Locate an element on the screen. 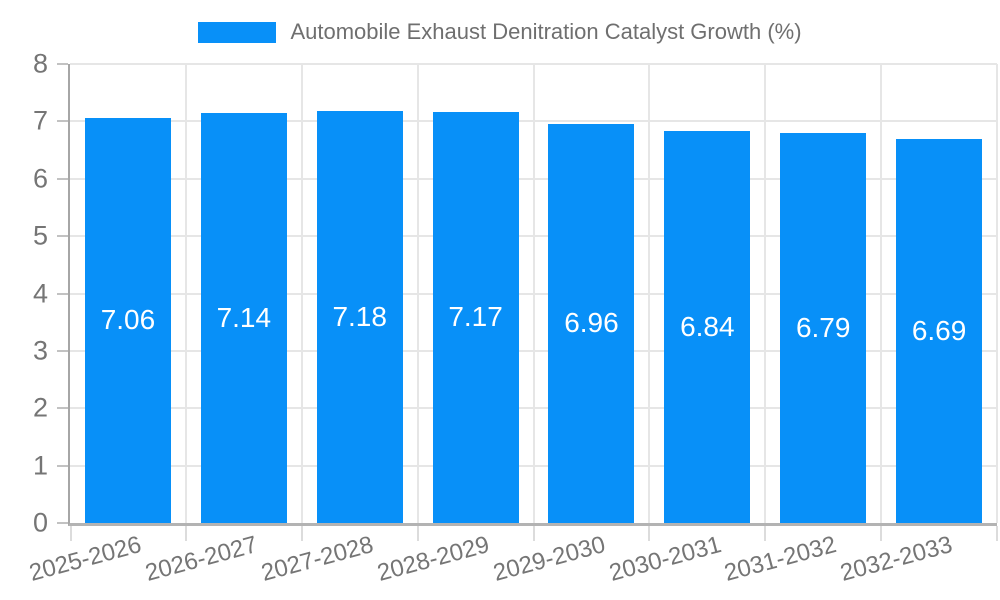  bar-value-label: 6.96 is located at coordinates (591, 323).